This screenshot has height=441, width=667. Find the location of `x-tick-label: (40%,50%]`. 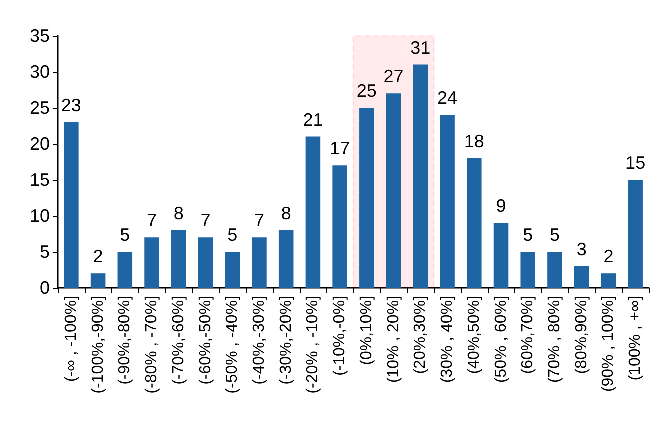

x-tick-label: (40%,50%] is located at coordinates (474, 335).